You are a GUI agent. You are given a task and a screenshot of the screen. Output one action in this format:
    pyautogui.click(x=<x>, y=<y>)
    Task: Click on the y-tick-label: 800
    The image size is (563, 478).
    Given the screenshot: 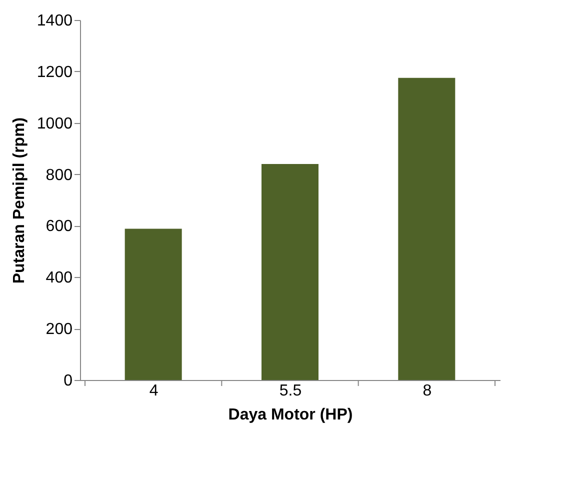 What is the action you would take?
    pyautogui.click(x=59, y=175)
    